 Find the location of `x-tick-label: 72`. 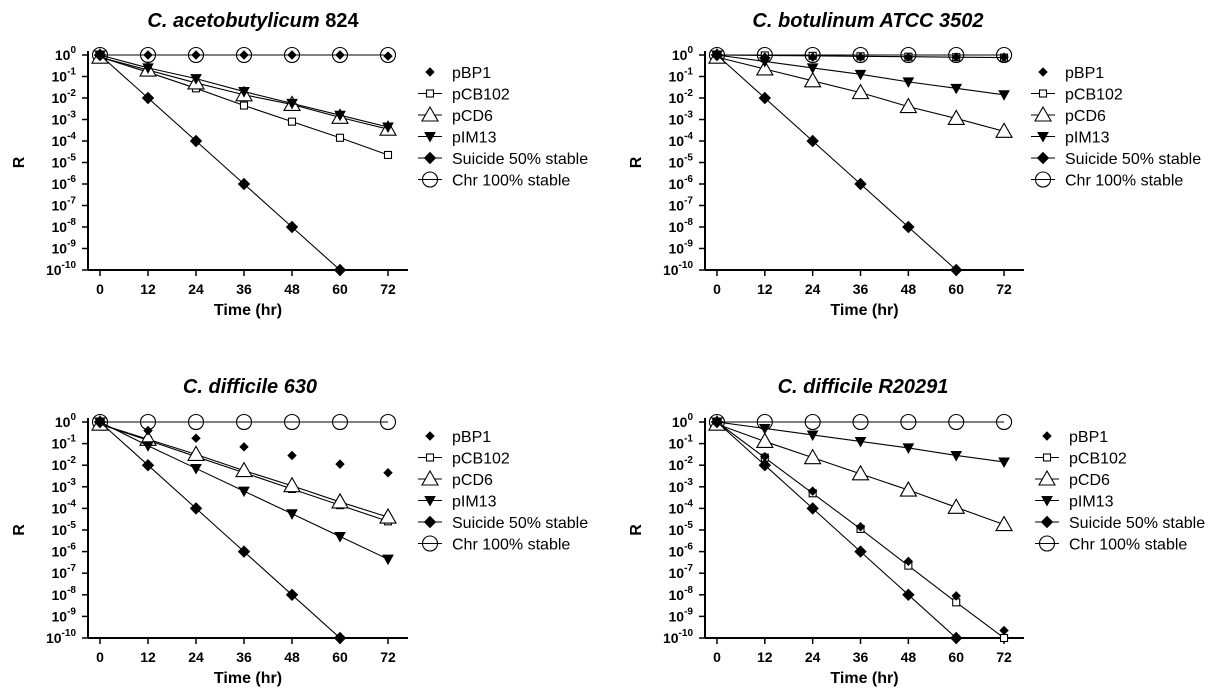

x-tick-label: 72 is located at coordinates (388, 289).